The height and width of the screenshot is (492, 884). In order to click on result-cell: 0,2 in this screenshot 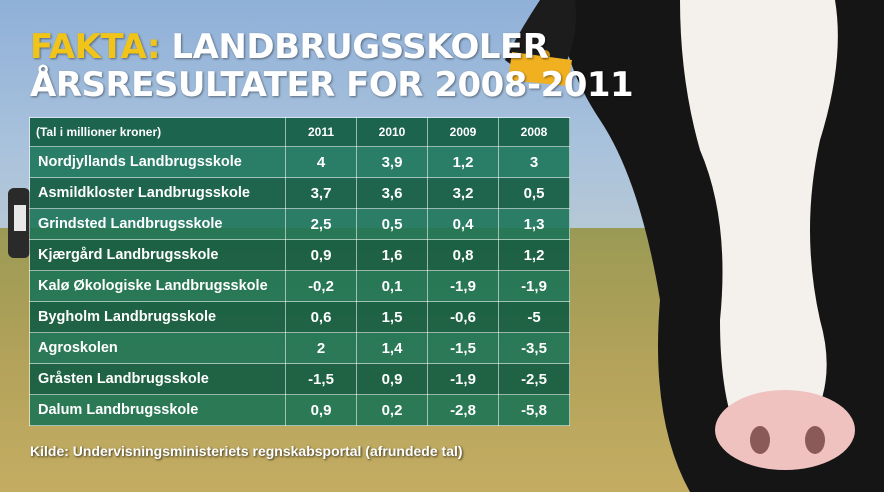, I will do `click(392, 410)`.